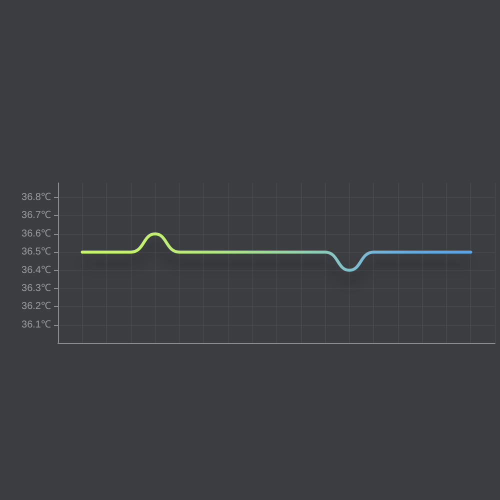 The image size is (500, 500). I want to click on y-tick-label: 36.6℃, so click(36, 234).